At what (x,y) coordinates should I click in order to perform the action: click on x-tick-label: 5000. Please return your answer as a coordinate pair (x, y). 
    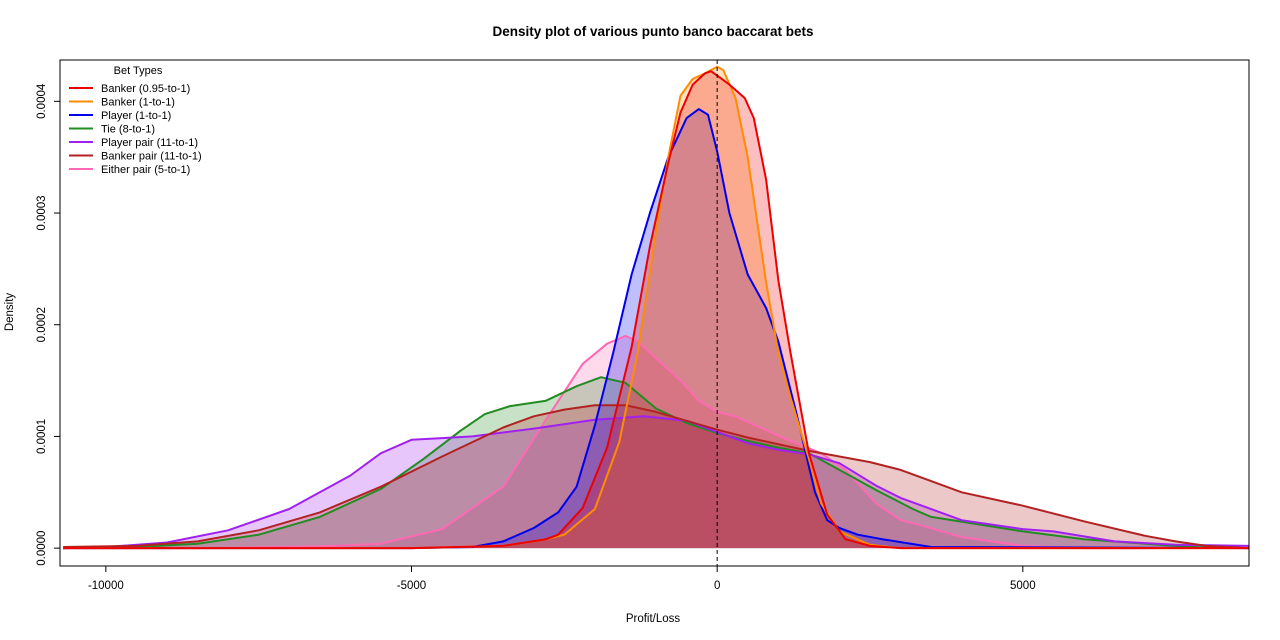
    Looking at the image, I should click on (1023, 586).